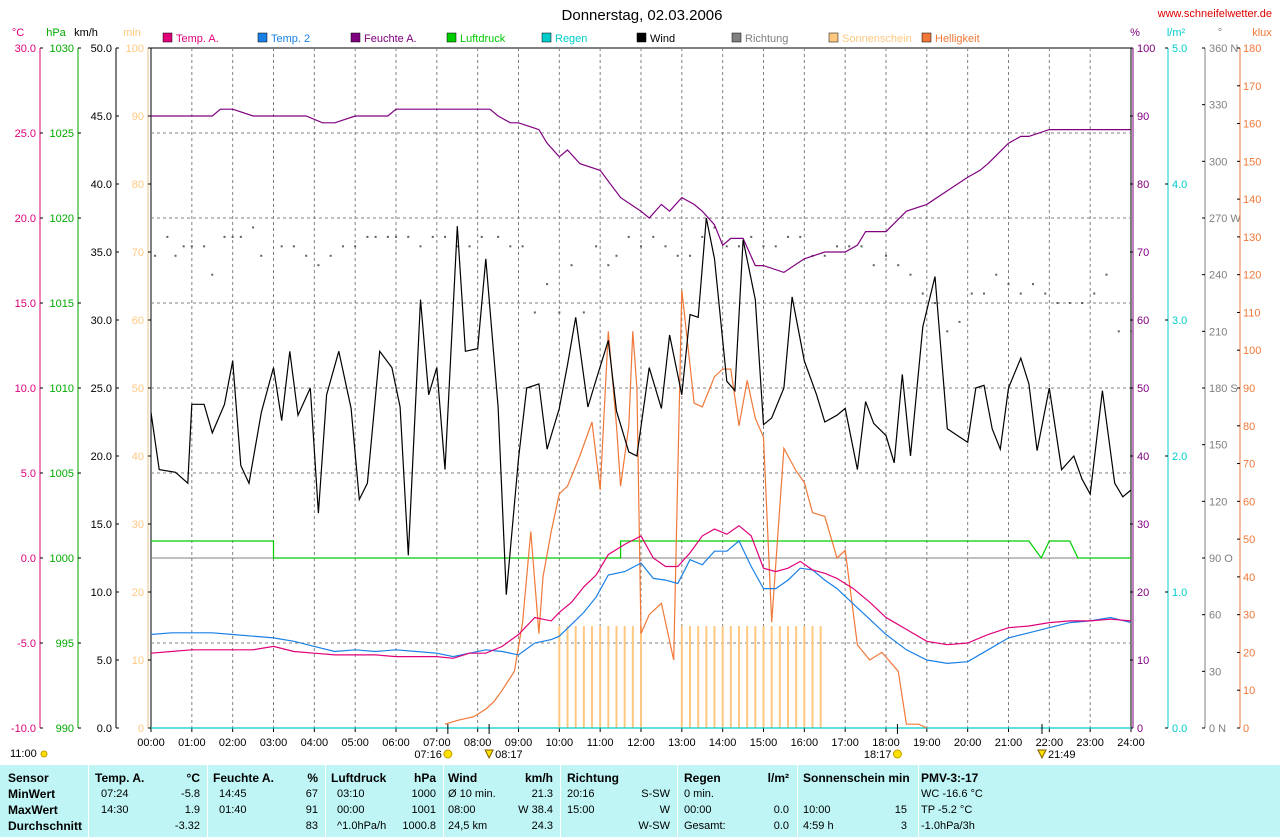 The image size is (1280, 837). Describe the element at coordinates (315, 743) in the screenshot. I see `x-tick-label-4: 04:00` at that location.